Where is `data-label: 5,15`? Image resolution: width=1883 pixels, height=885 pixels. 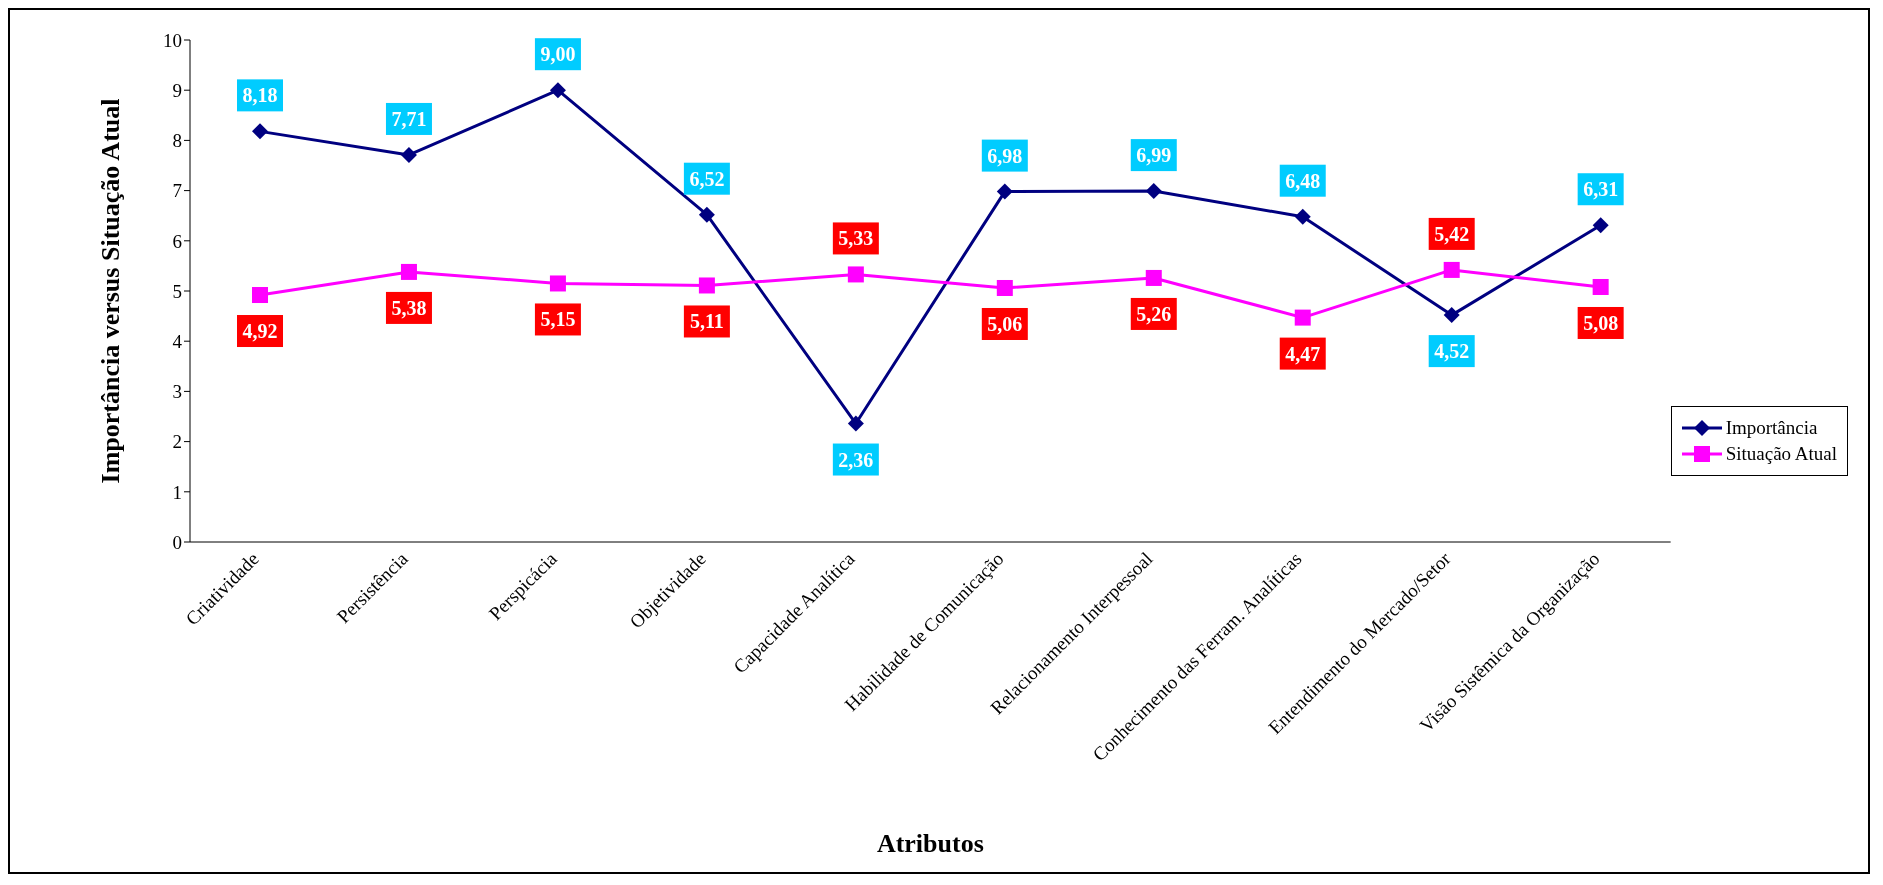 data-label: 5,15 is located at coordinates (558, 319).